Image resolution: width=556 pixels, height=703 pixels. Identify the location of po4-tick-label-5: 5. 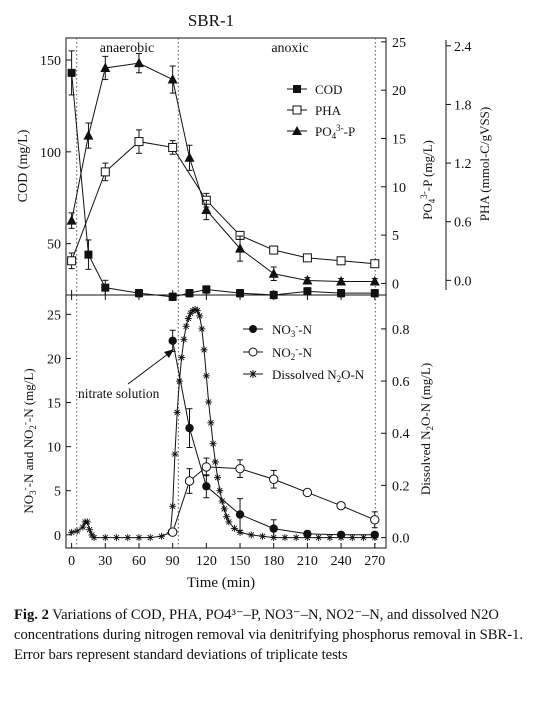
(395, 236).